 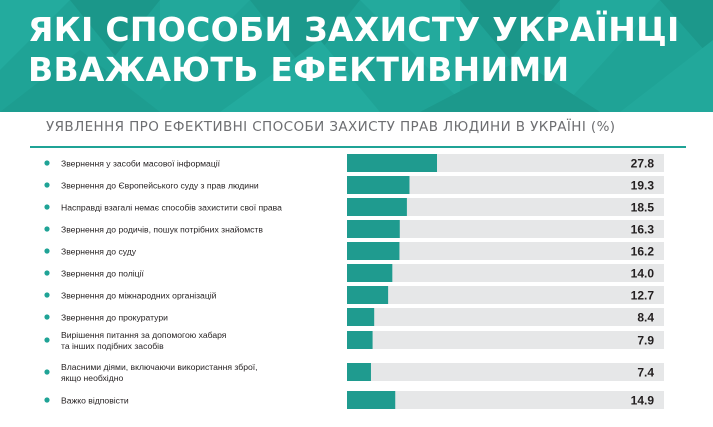 What do you see at coordinates (92, 378) in the screenshot?
I see `category-label: якщо необхідно` at bounding box center [92, 378].